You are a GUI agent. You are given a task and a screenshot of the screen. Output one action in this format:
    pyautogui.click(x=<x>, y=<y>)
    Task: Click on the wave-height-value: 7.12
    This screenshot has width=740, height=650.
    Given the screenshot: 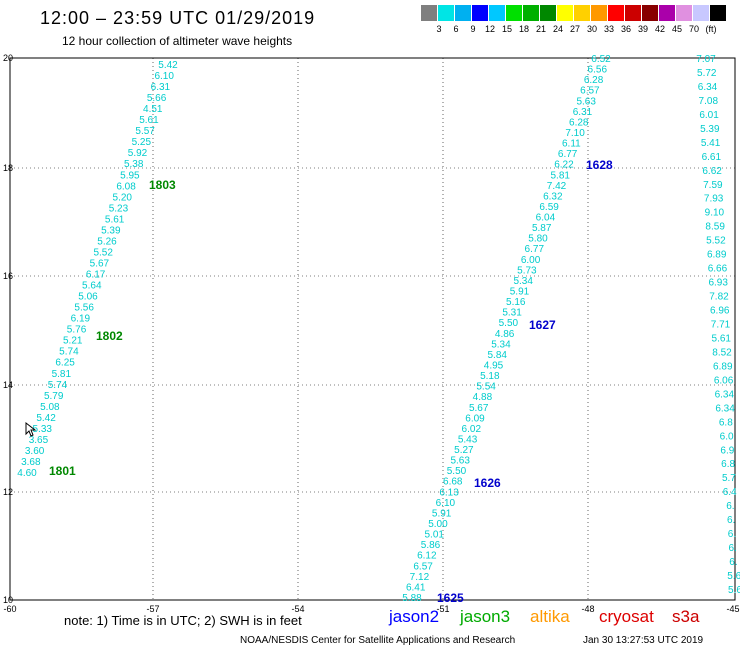 What is the action you would take?
    pyautogui.click(x=420, y=577)
    